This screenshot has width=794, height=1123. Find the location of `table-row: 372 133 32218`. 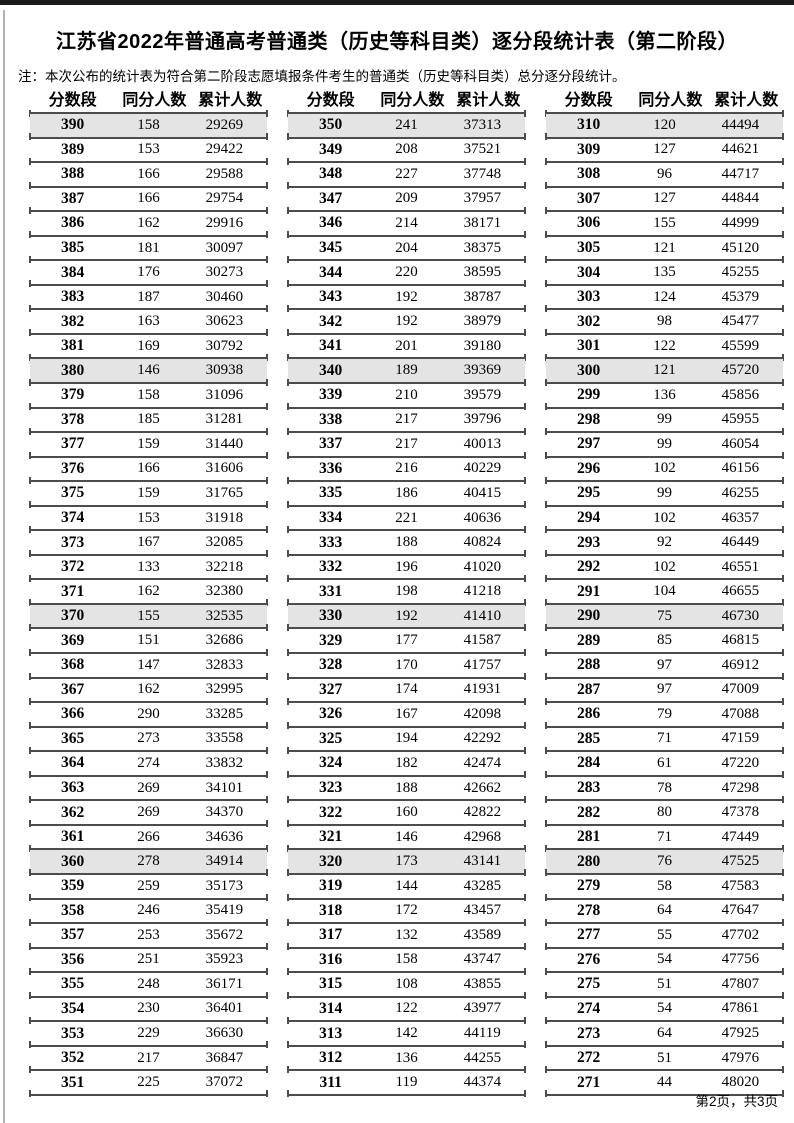

table-row: 372 133 32218 is located at coordinates (148, 569).